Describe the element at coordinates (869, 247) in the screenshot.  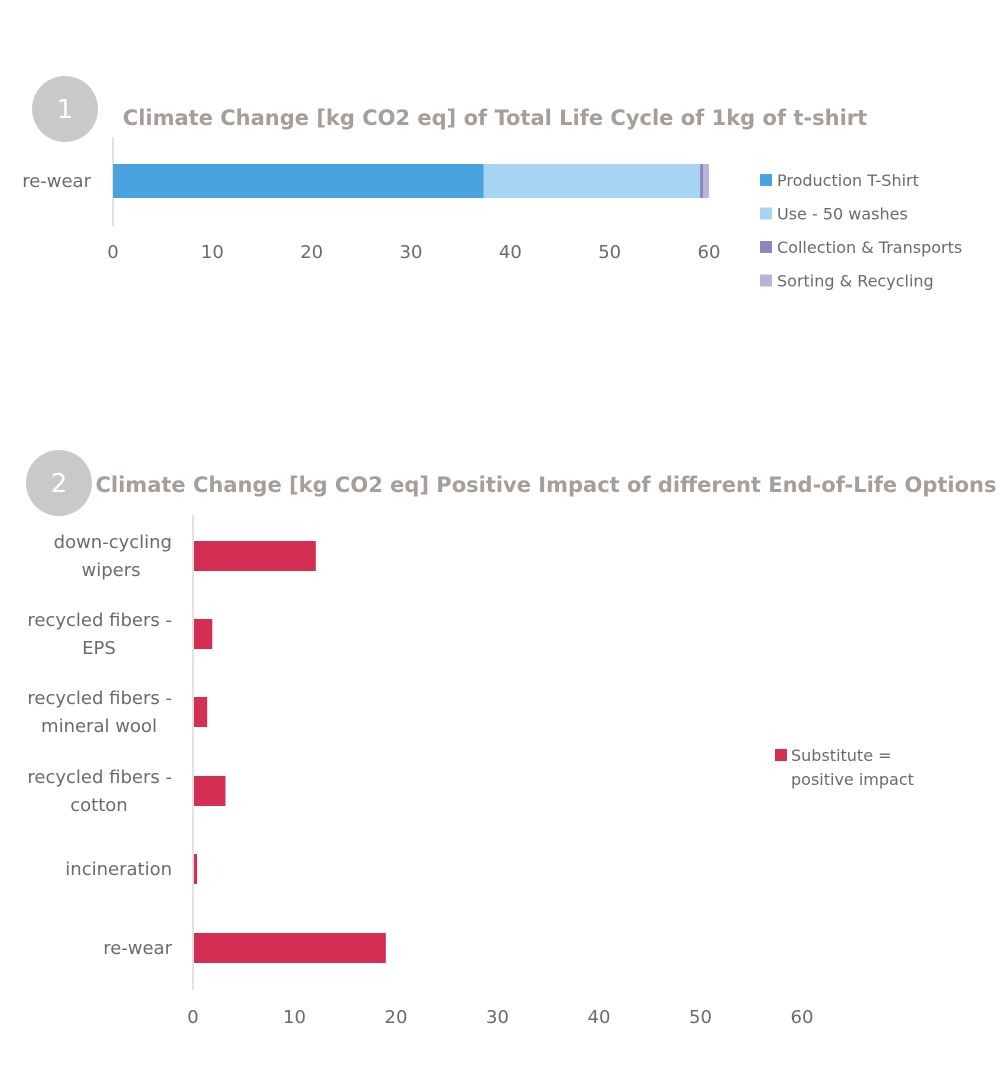
I see `legend-label: Collection & Transports` at that location.